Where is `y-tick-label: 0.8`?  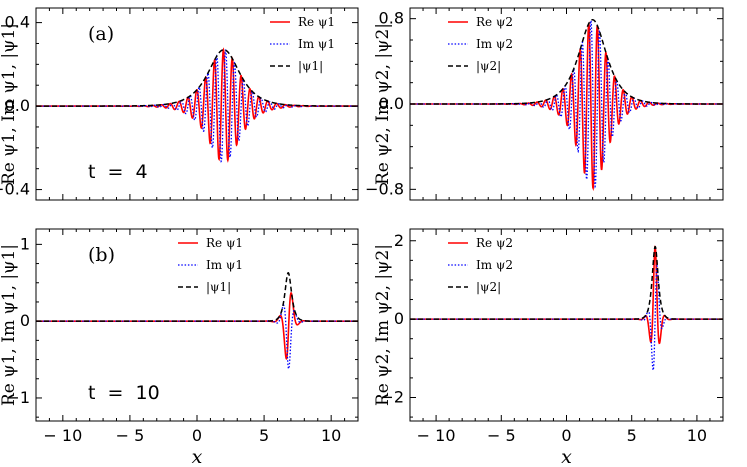 y-tick-label: 0.8 is located at coordinates (391, 18).